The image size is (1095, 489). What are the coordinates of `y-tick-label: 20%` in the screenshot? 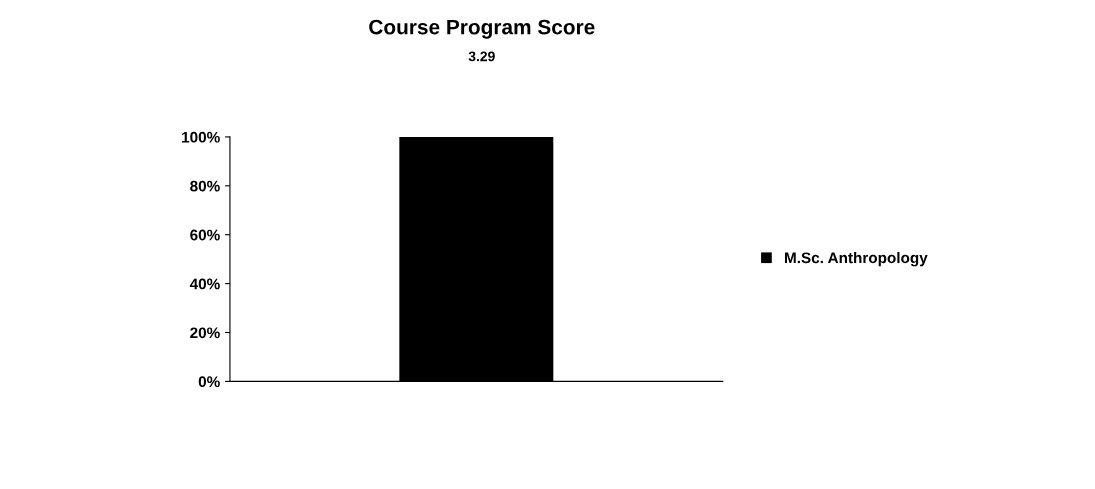 It's located at (205, 333).